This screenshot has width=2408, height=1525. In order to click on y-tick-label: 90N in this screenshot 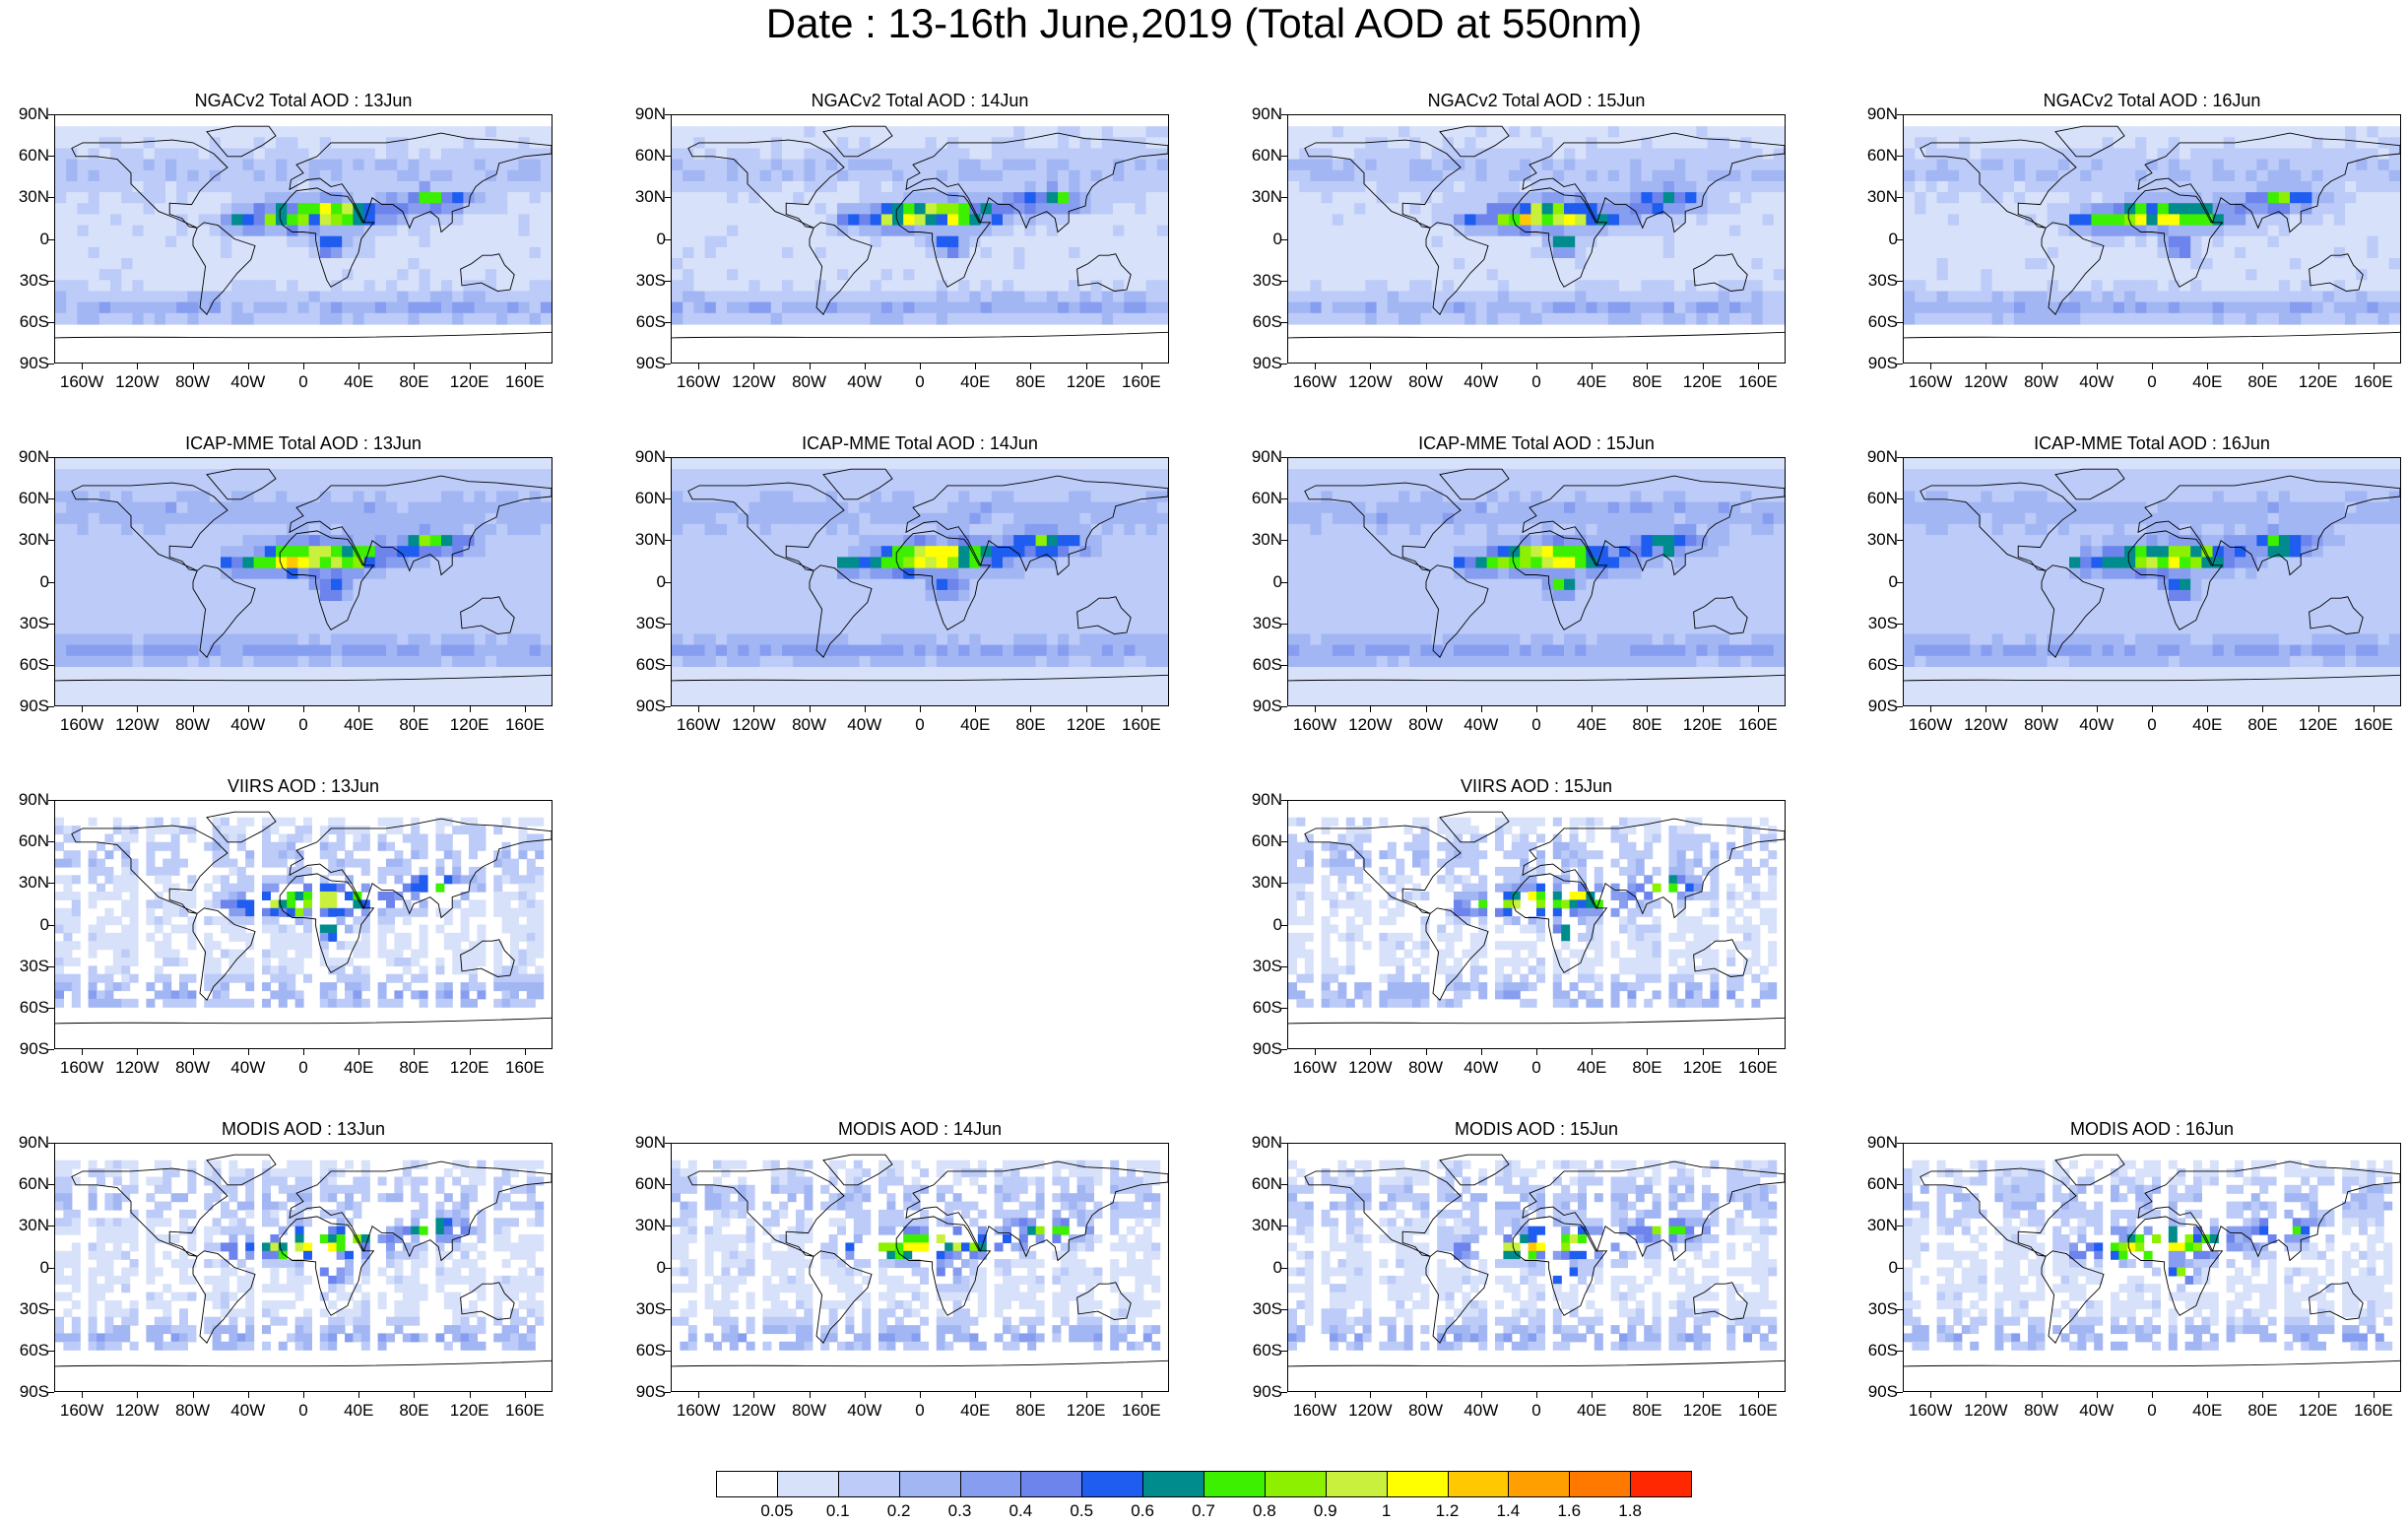, I will do `click(24, 457)`.